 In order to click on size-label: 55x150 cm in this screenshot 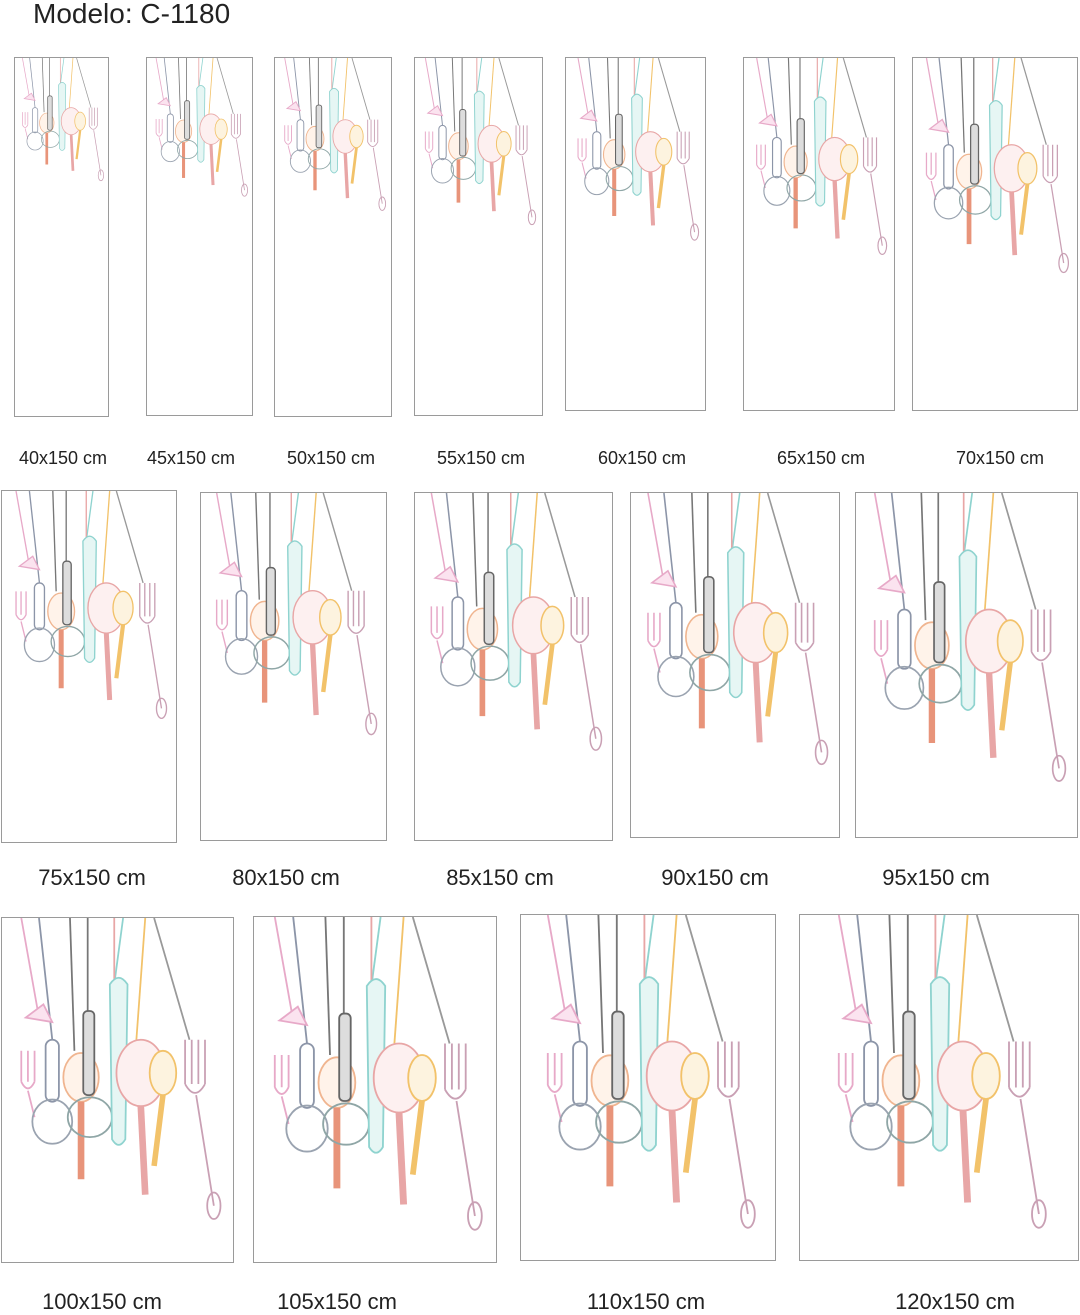, I will do `click(481, 458)`.